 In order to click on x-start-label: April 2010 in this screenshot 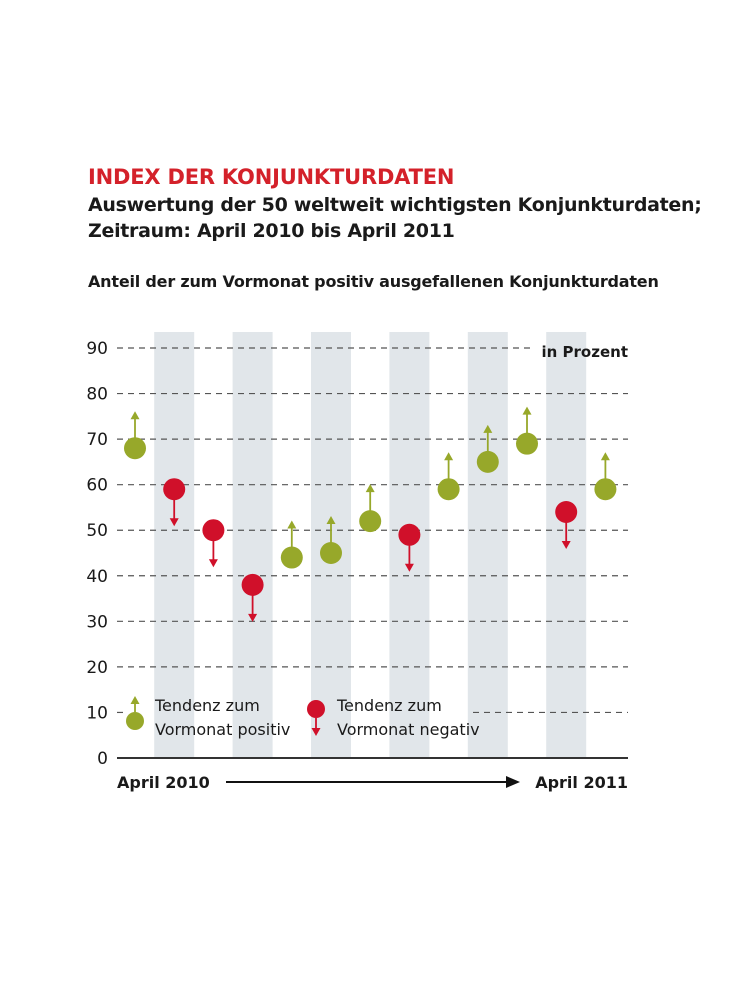, I will do `click(163, 782)`.